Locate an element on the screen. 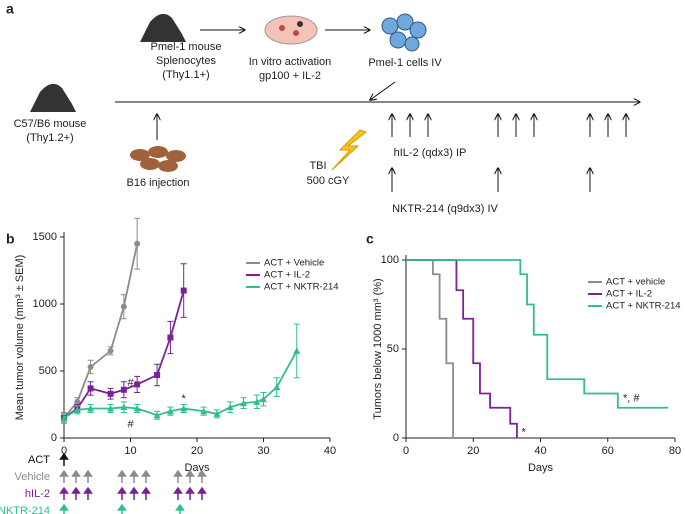  diagram-label: NKTR-214 (q9dx3) IV is located at coordinates (445, 209).